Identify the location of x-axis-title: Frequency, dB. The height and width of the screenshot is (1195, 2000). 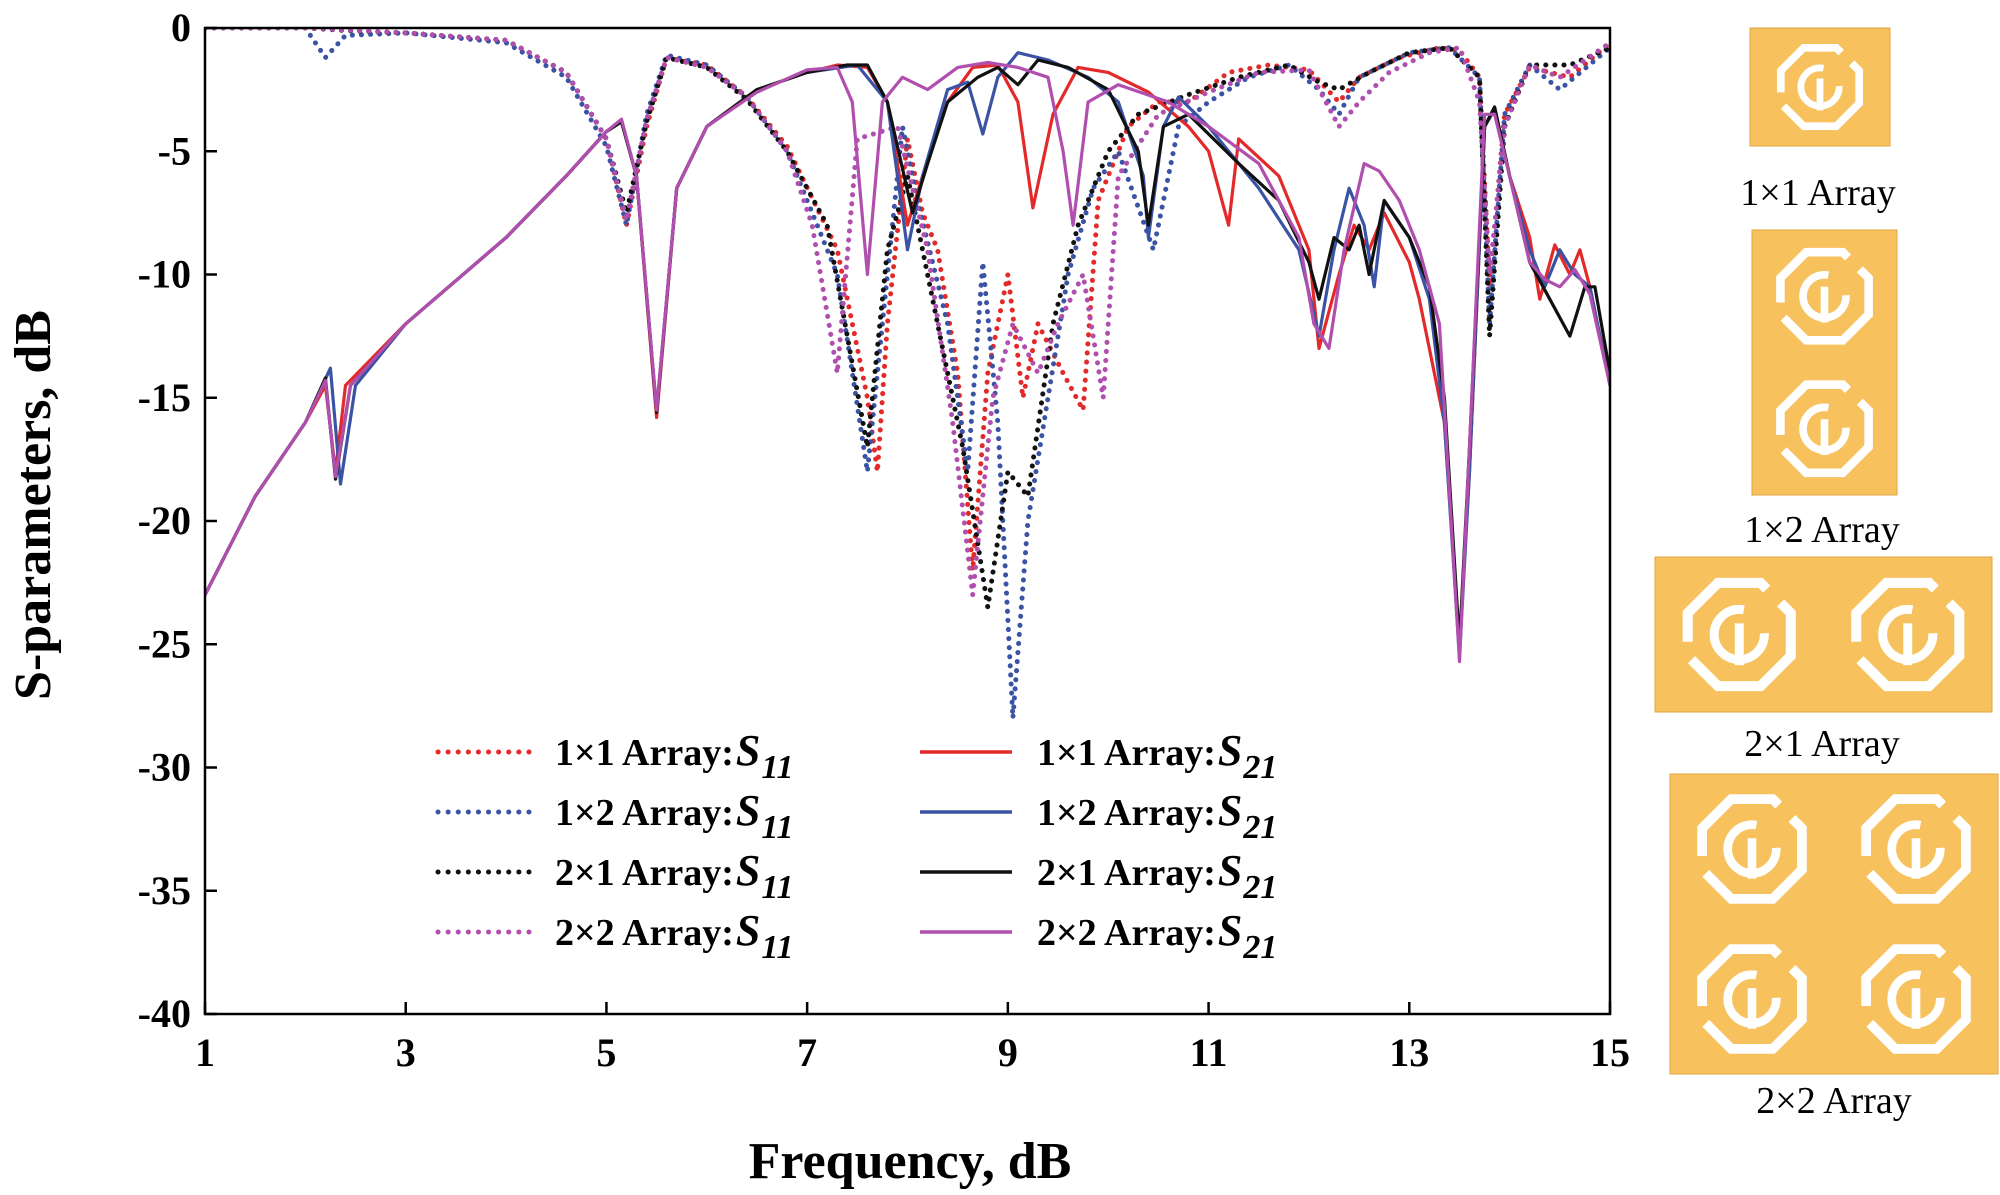
(910, 1161).